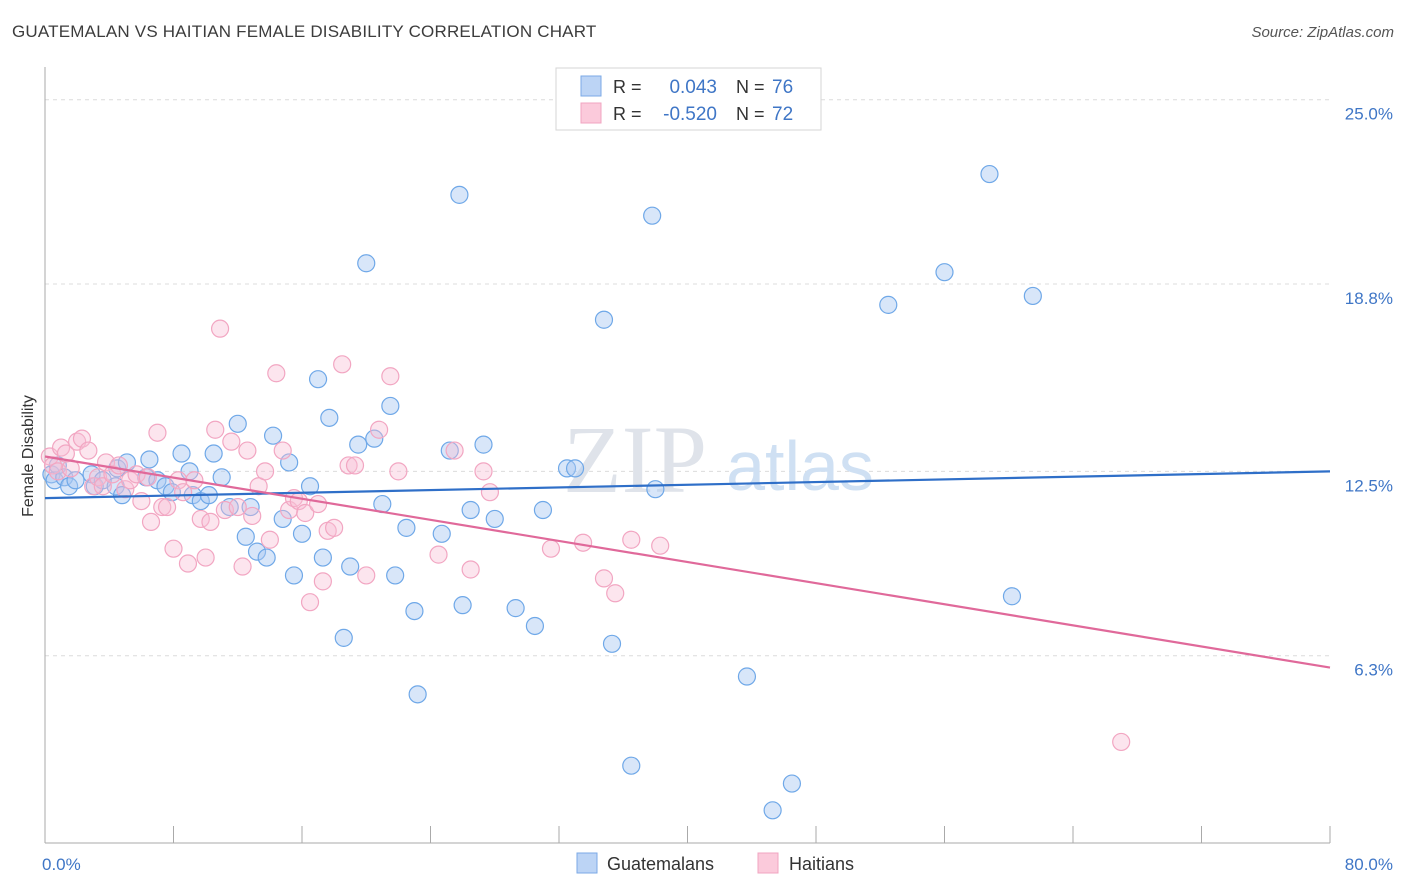 Image resolution: width=1406 pixels, height=892 pixels. What do you see at coordinates (28, 456) in the screenshot?
I see `y-axis-label: Female Disability` at bounding box center [28, 456].